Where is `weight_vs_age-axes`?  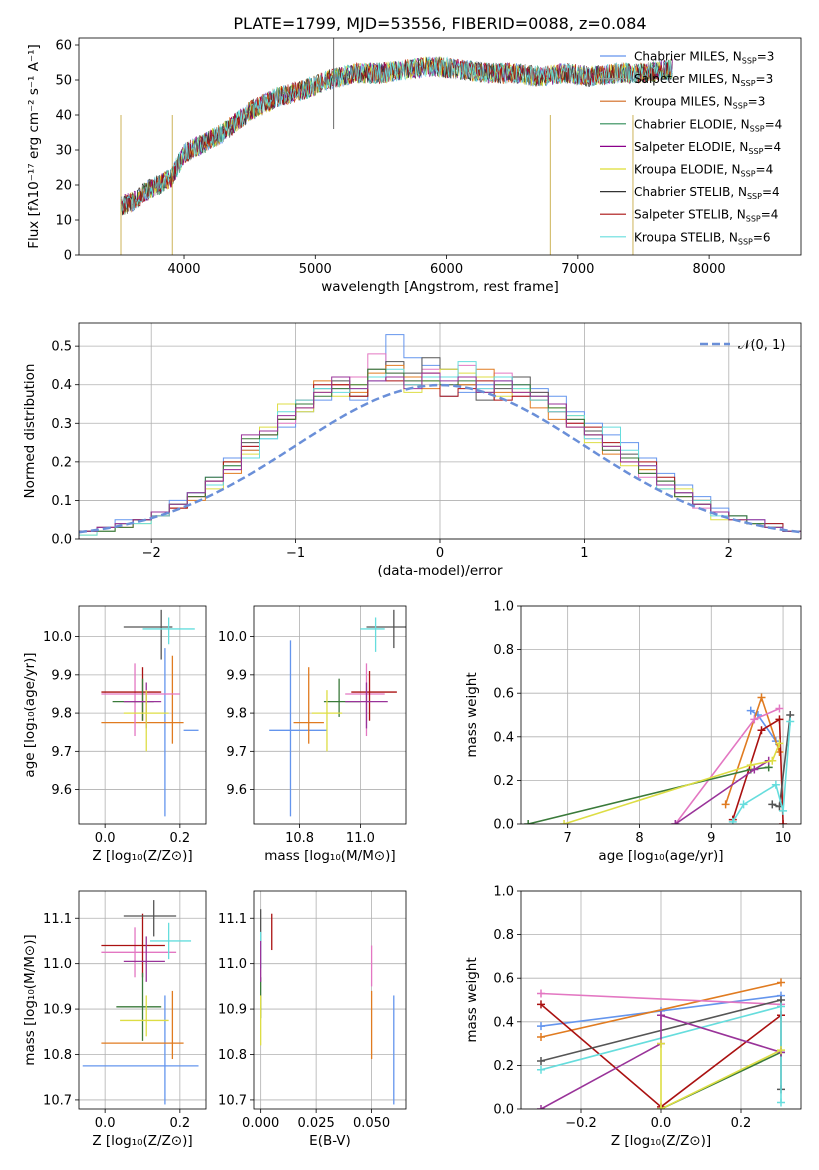 weight_vs_age-axes is located at coordinates (659, 716).